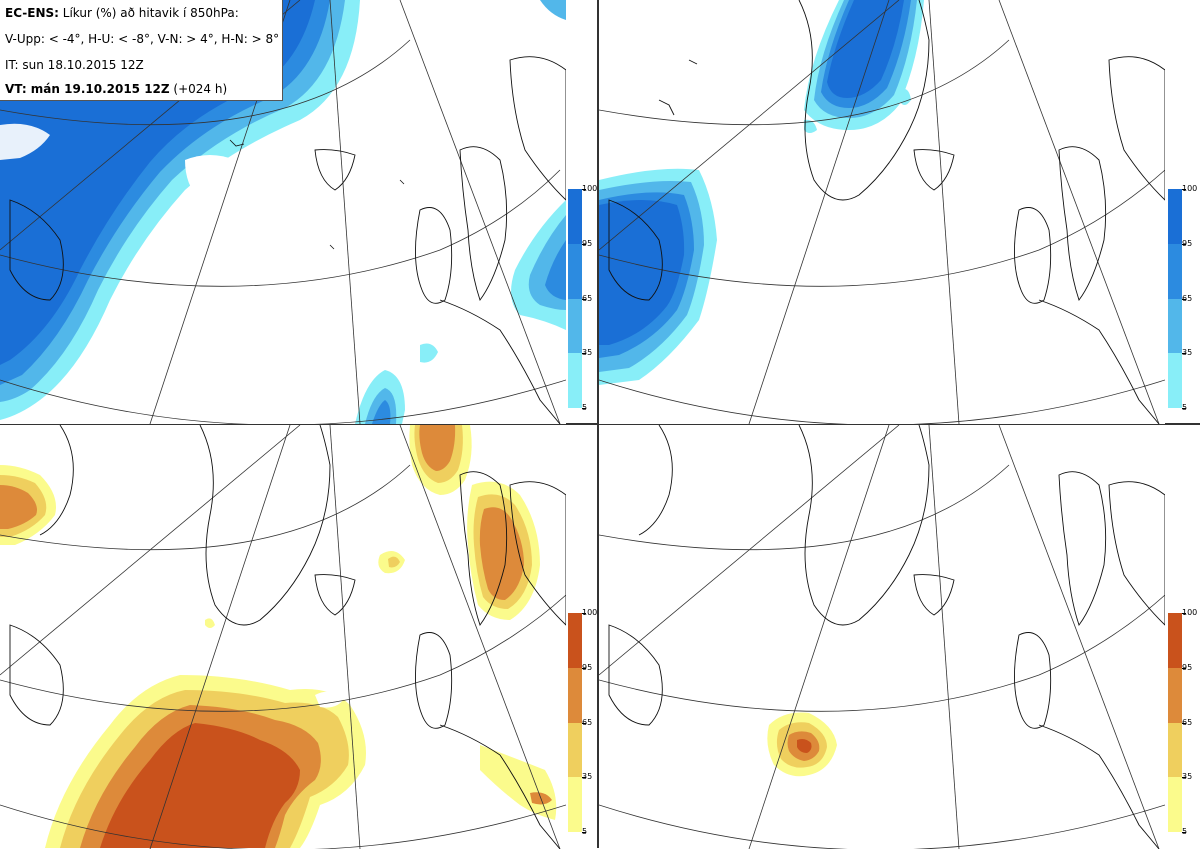 Image resolution: width=1200 pixels, height=849 pixels. Describe the element at coordinates (32, 13) in the screenshot. I see `info-model: EC-ENS:` at that location.